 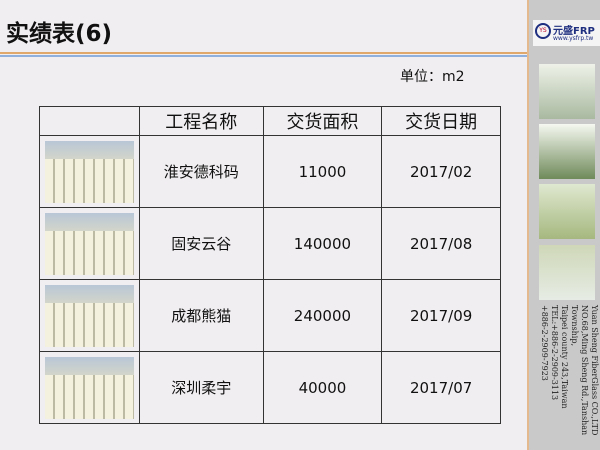 What do you see at coordinates (579, 370) in the screenshot?
I see `company-address: NO.68,Ming Sheng Rd.,Tanshan Township,` at bounding box center [579, 370].